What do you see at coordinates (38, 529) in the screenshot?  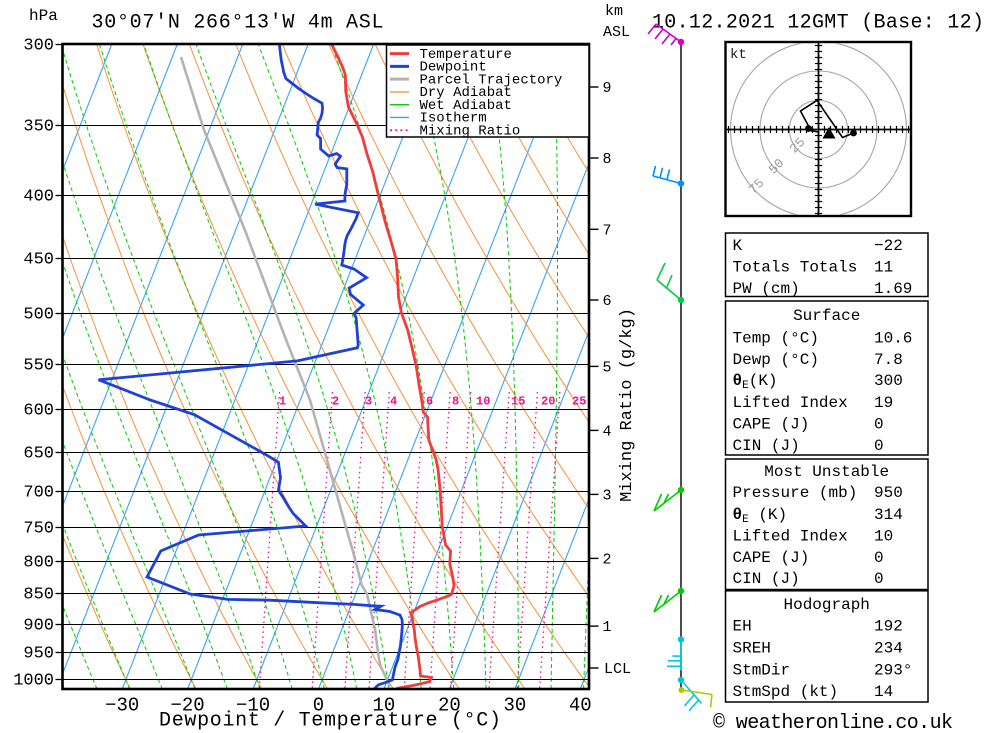 I see `svg-text: 750` at bounding box center [38, 529].